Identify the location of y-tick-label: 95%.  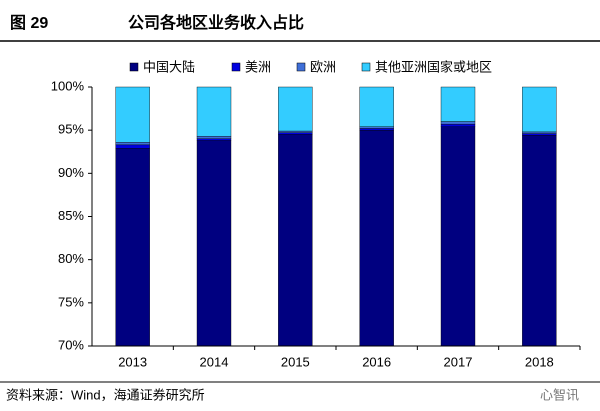
(71, 129).